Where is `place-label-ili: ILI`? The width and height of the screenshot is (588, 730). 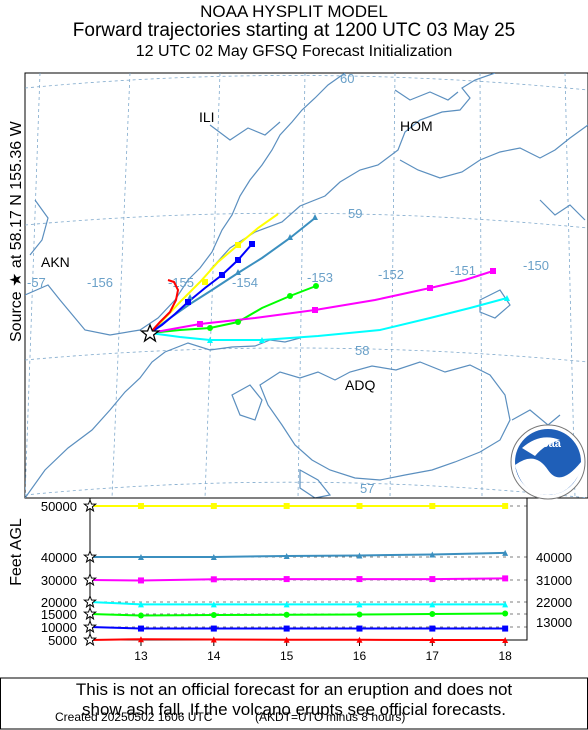 place-label-ili: ILI is located at coordinates (207, 117).